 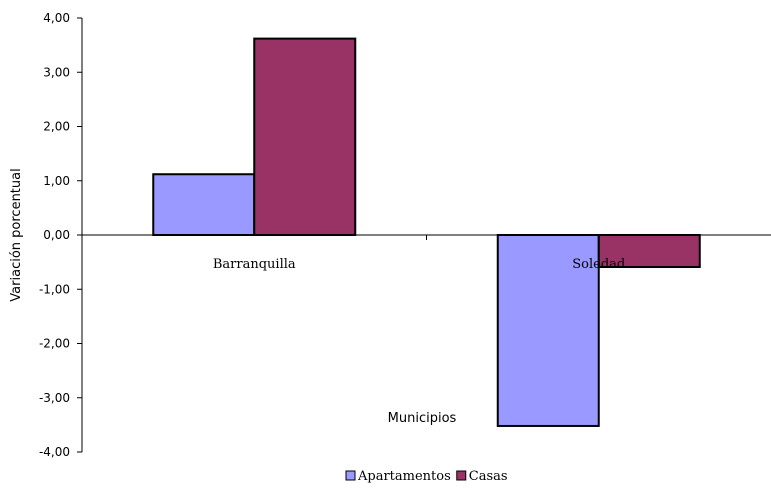 I want to click on legend-label-casas: Casas, so click(x=488, y=476).